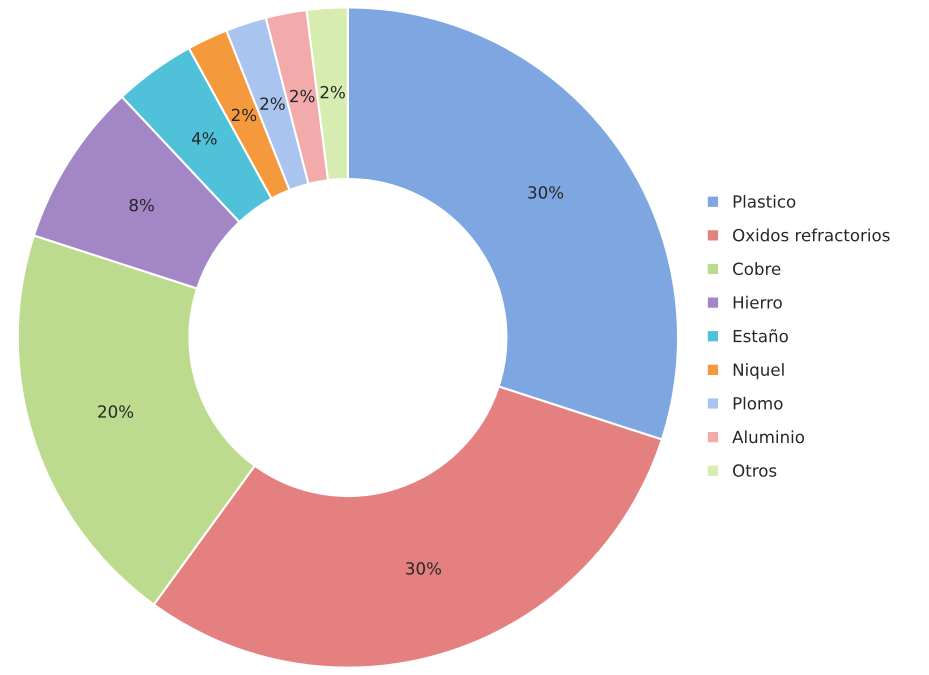 The width and height of the screenshot is (929, 675). Describe the element at coordinates (811, 235) in the screenshot. I see `legend-label: Oxidos refractorios` at that location.